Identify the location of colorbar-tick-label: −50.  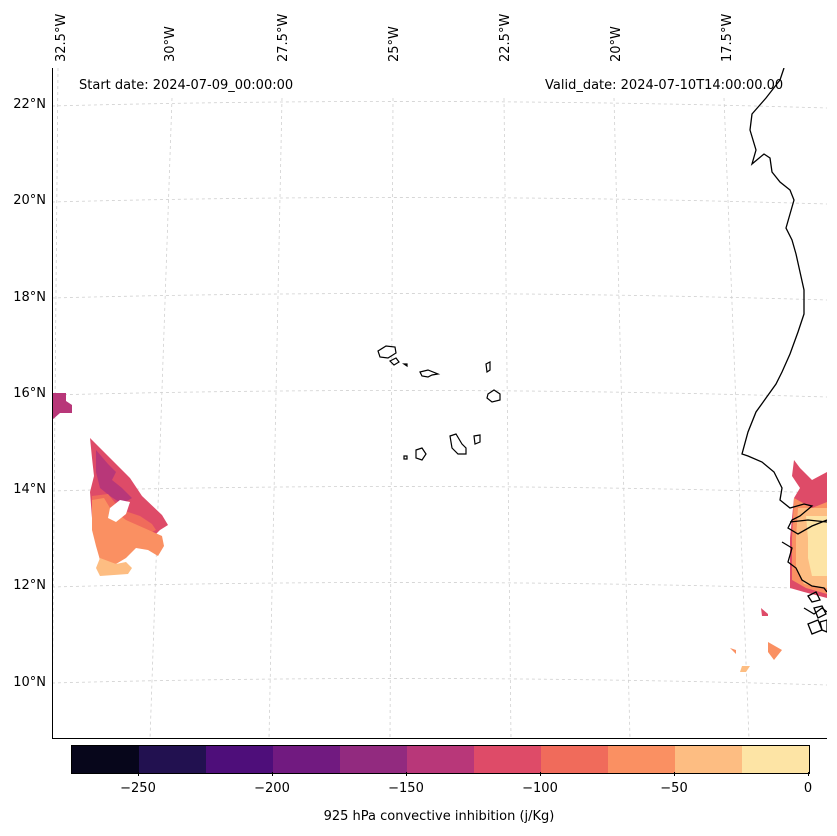
(674, 788).